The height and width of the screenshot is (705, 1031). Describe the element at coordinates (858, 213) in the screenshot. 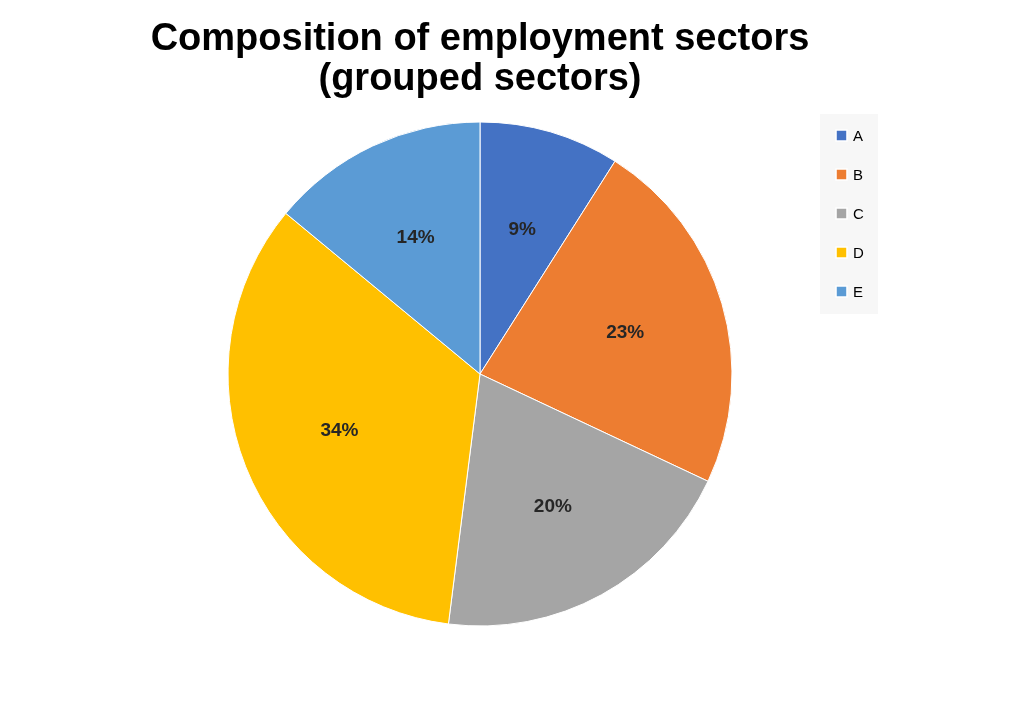

I see `legend-label: C` at that location.